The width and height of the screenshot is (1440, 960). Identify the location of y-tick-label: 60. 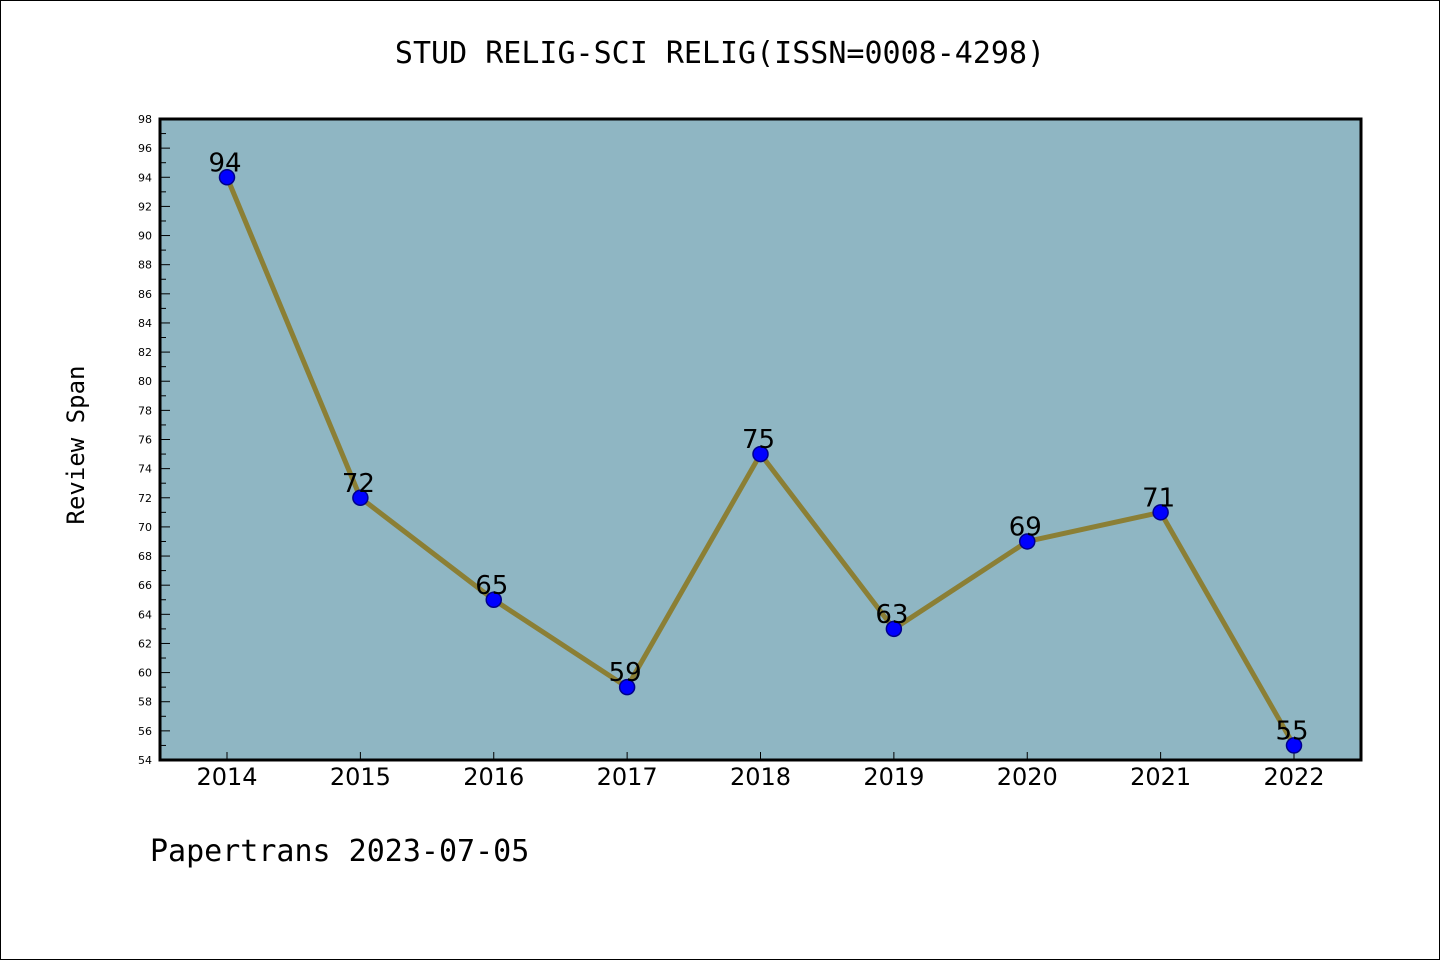
(145, 673).